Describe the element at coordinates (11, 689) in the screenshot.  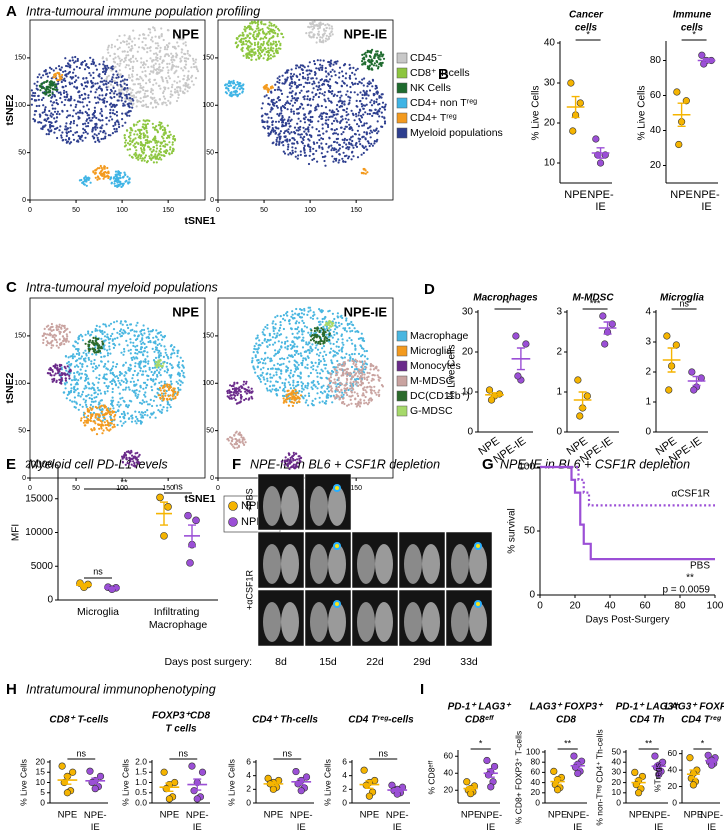
I see `panel-letter: H` at that location.